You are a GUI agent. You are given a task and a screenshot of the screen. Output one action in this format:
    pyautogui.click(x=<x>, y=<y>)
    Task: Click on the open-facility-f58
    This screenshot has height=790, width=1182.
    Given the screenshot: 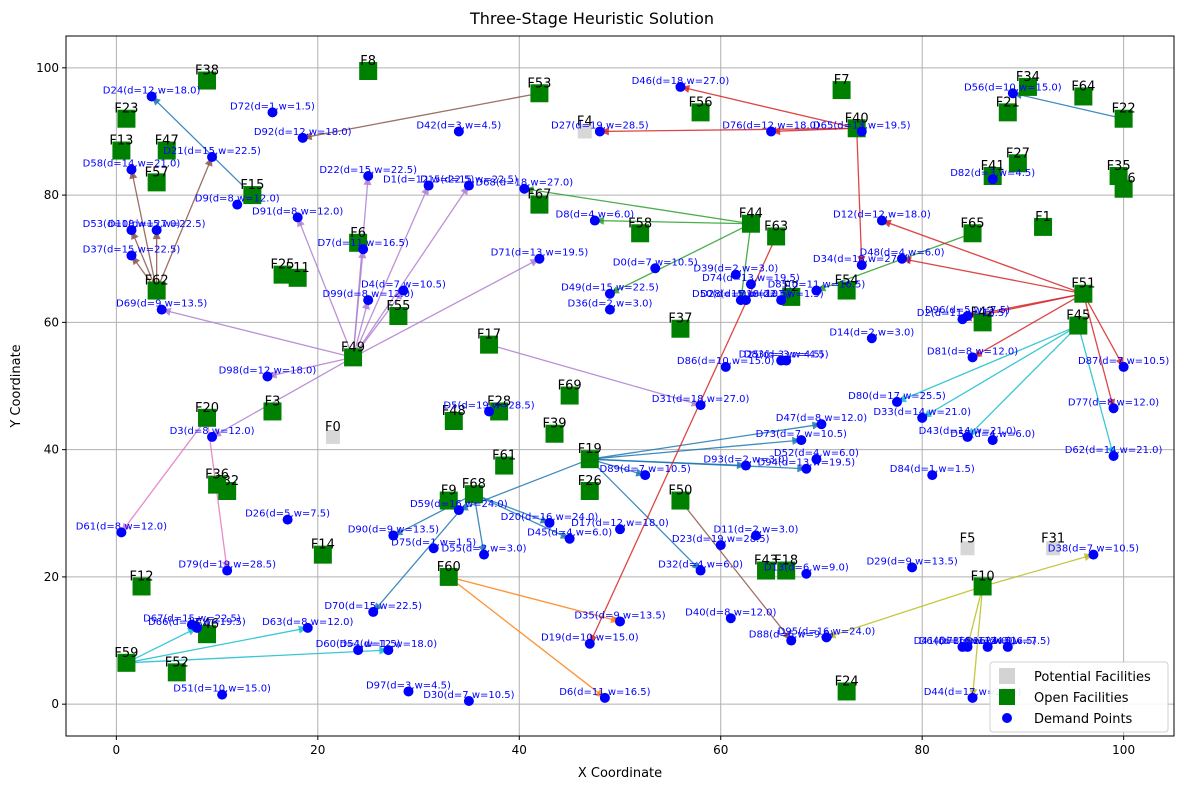 What is the action you would take?
    pyautogui.click(x=640, y=233)
    